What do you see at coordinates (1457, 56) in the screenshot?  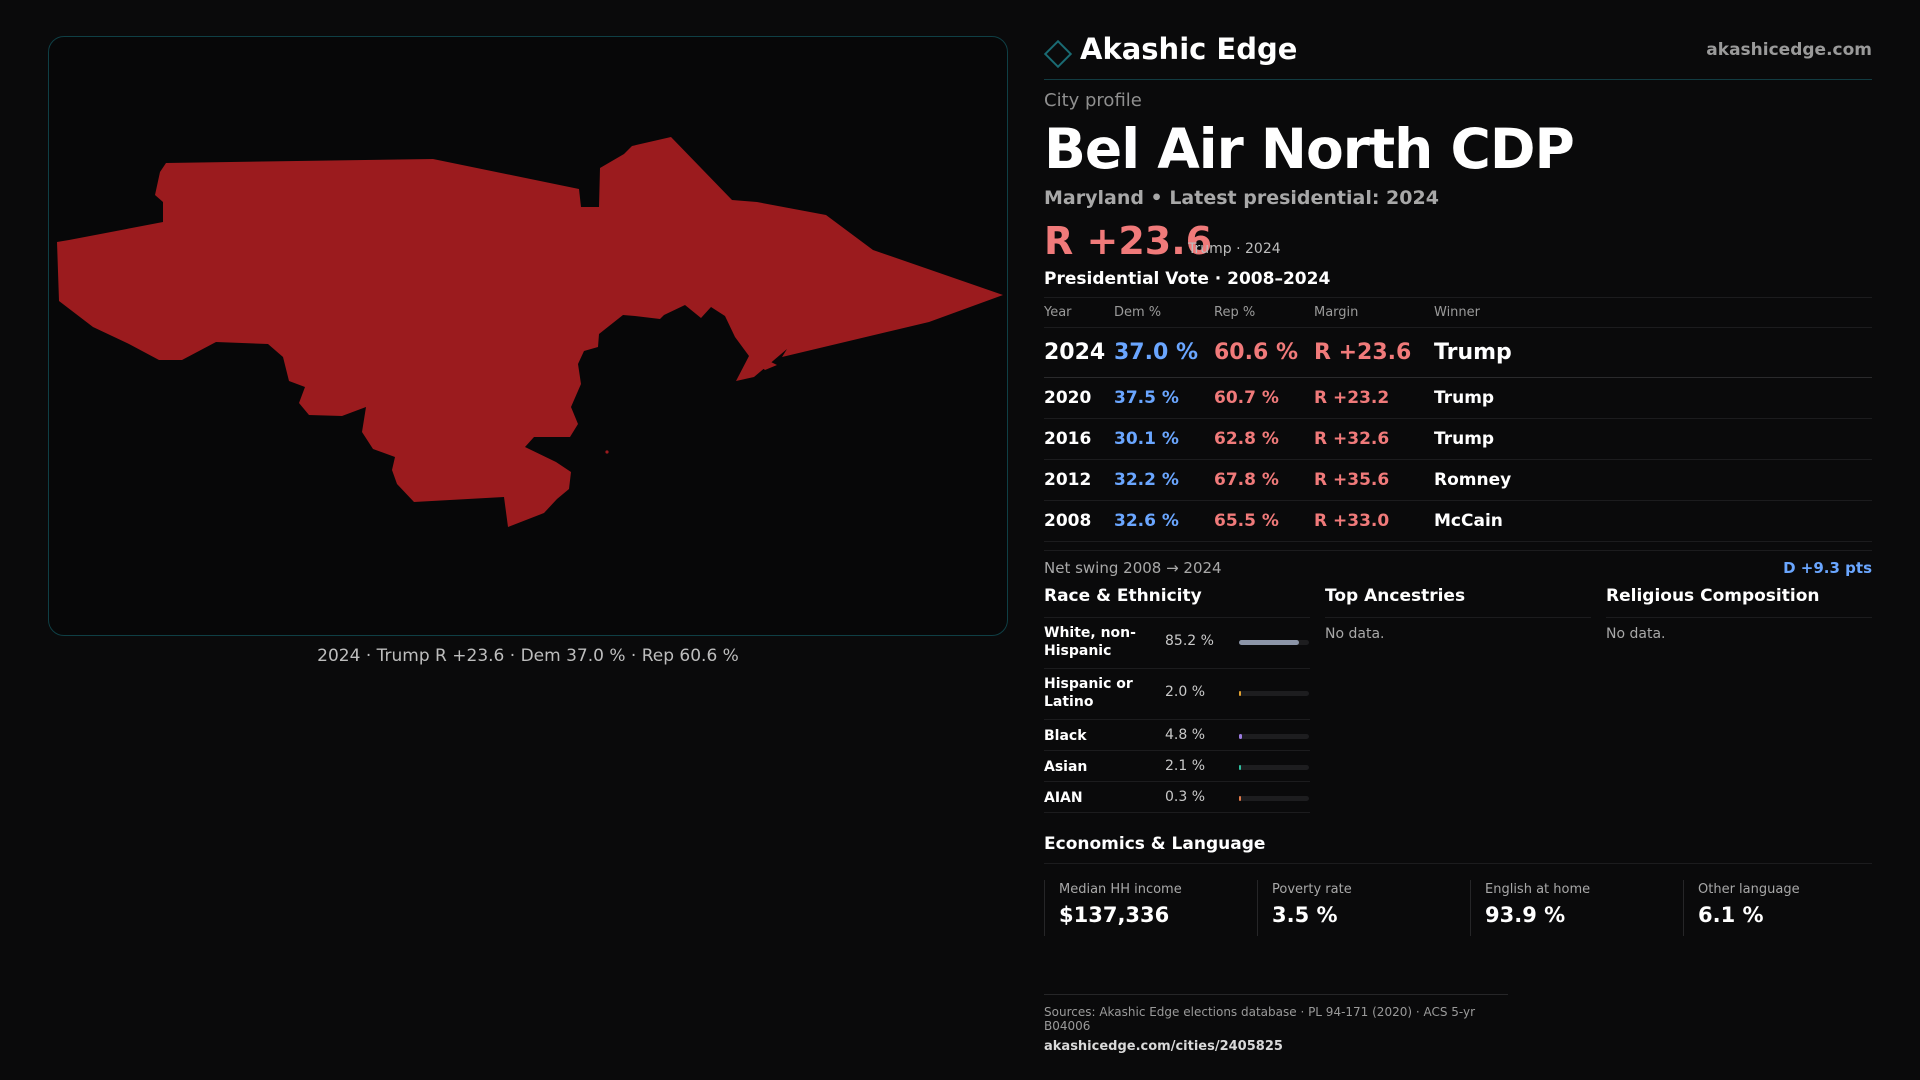 I see `brand-header: Akashic Edge akashicedge.com` at bounding box center [1457, 56].